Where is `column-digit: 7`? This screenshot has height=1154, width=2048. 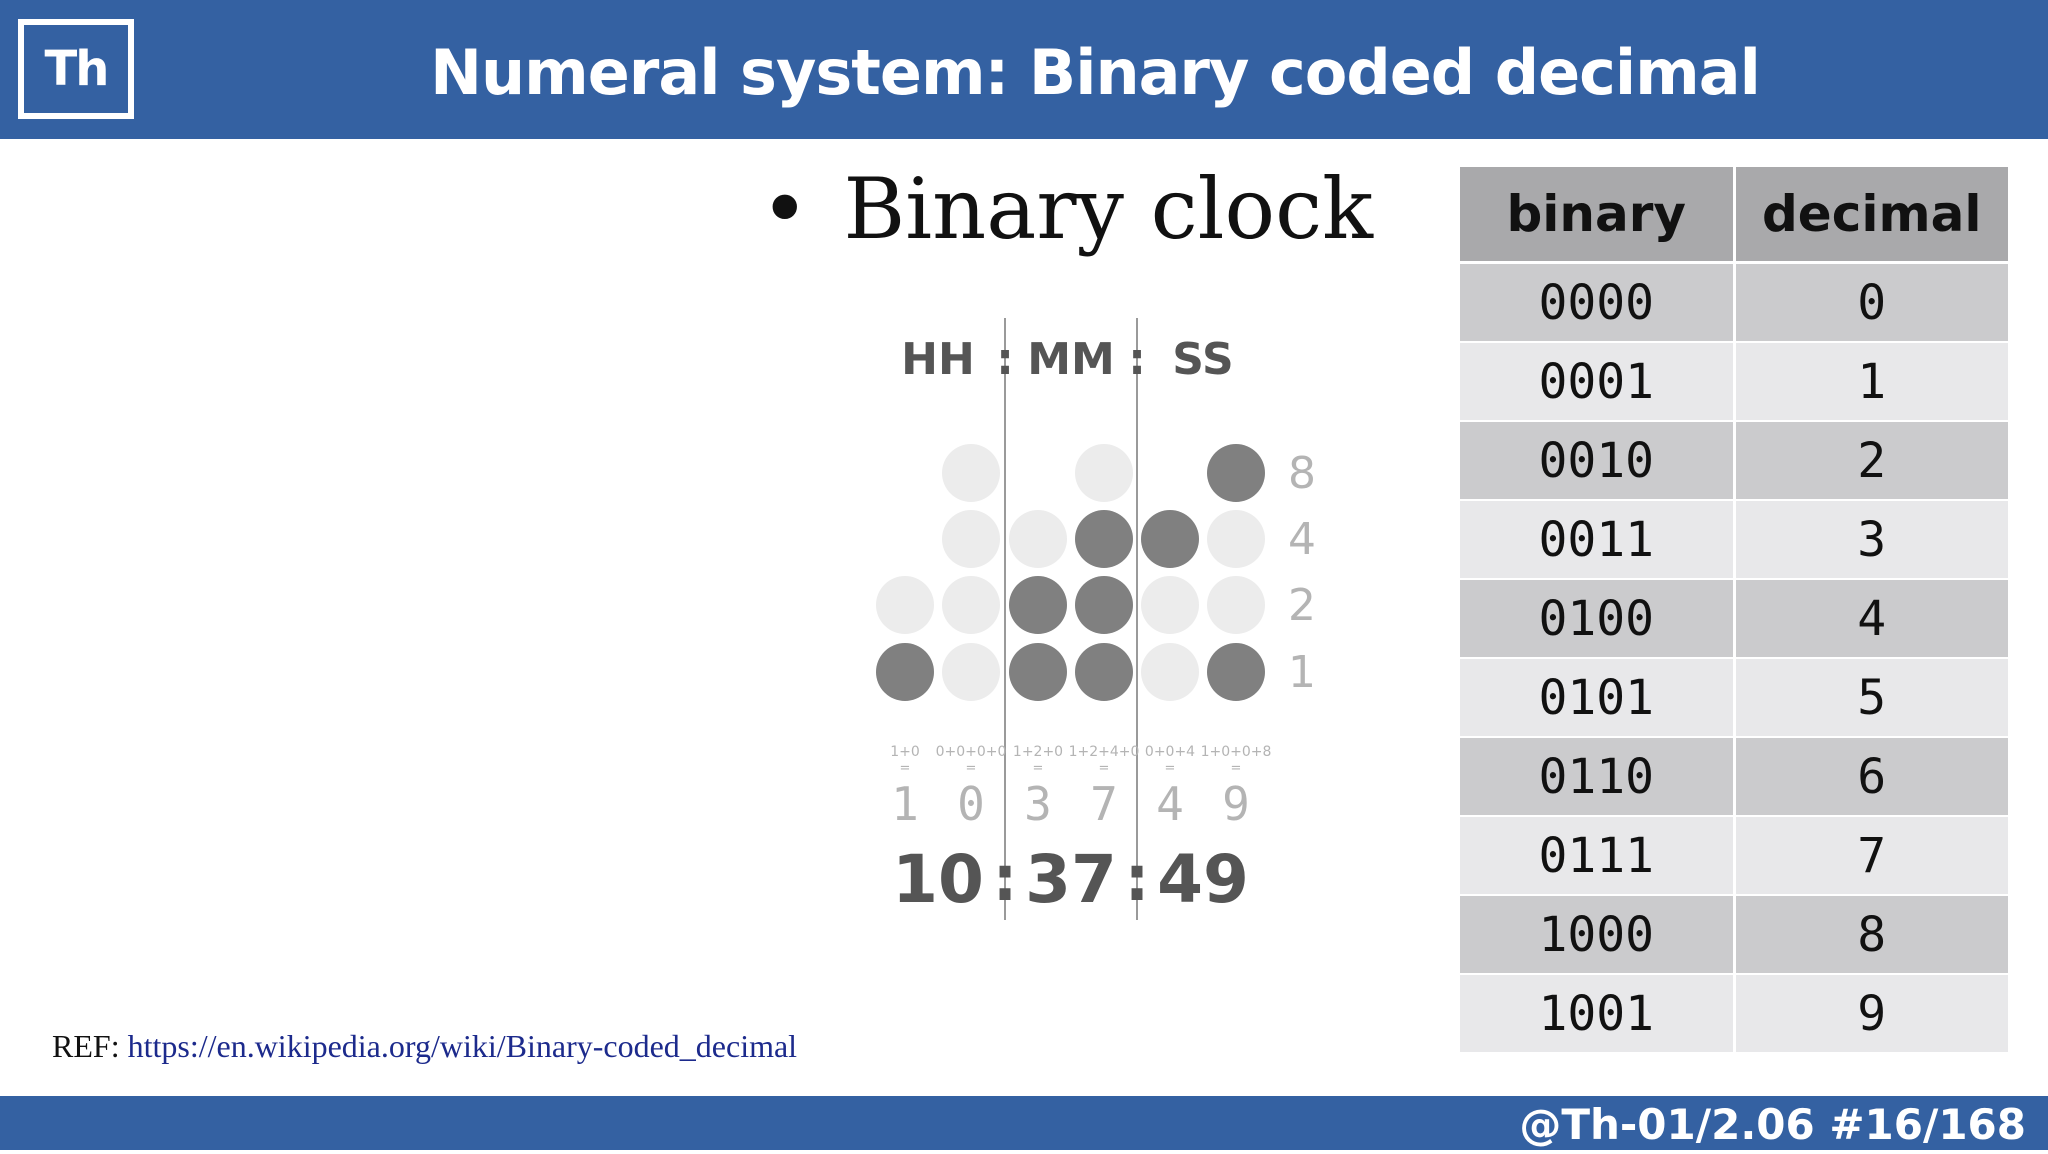
column-digit: 7 is located at coordinates (1104, 804).